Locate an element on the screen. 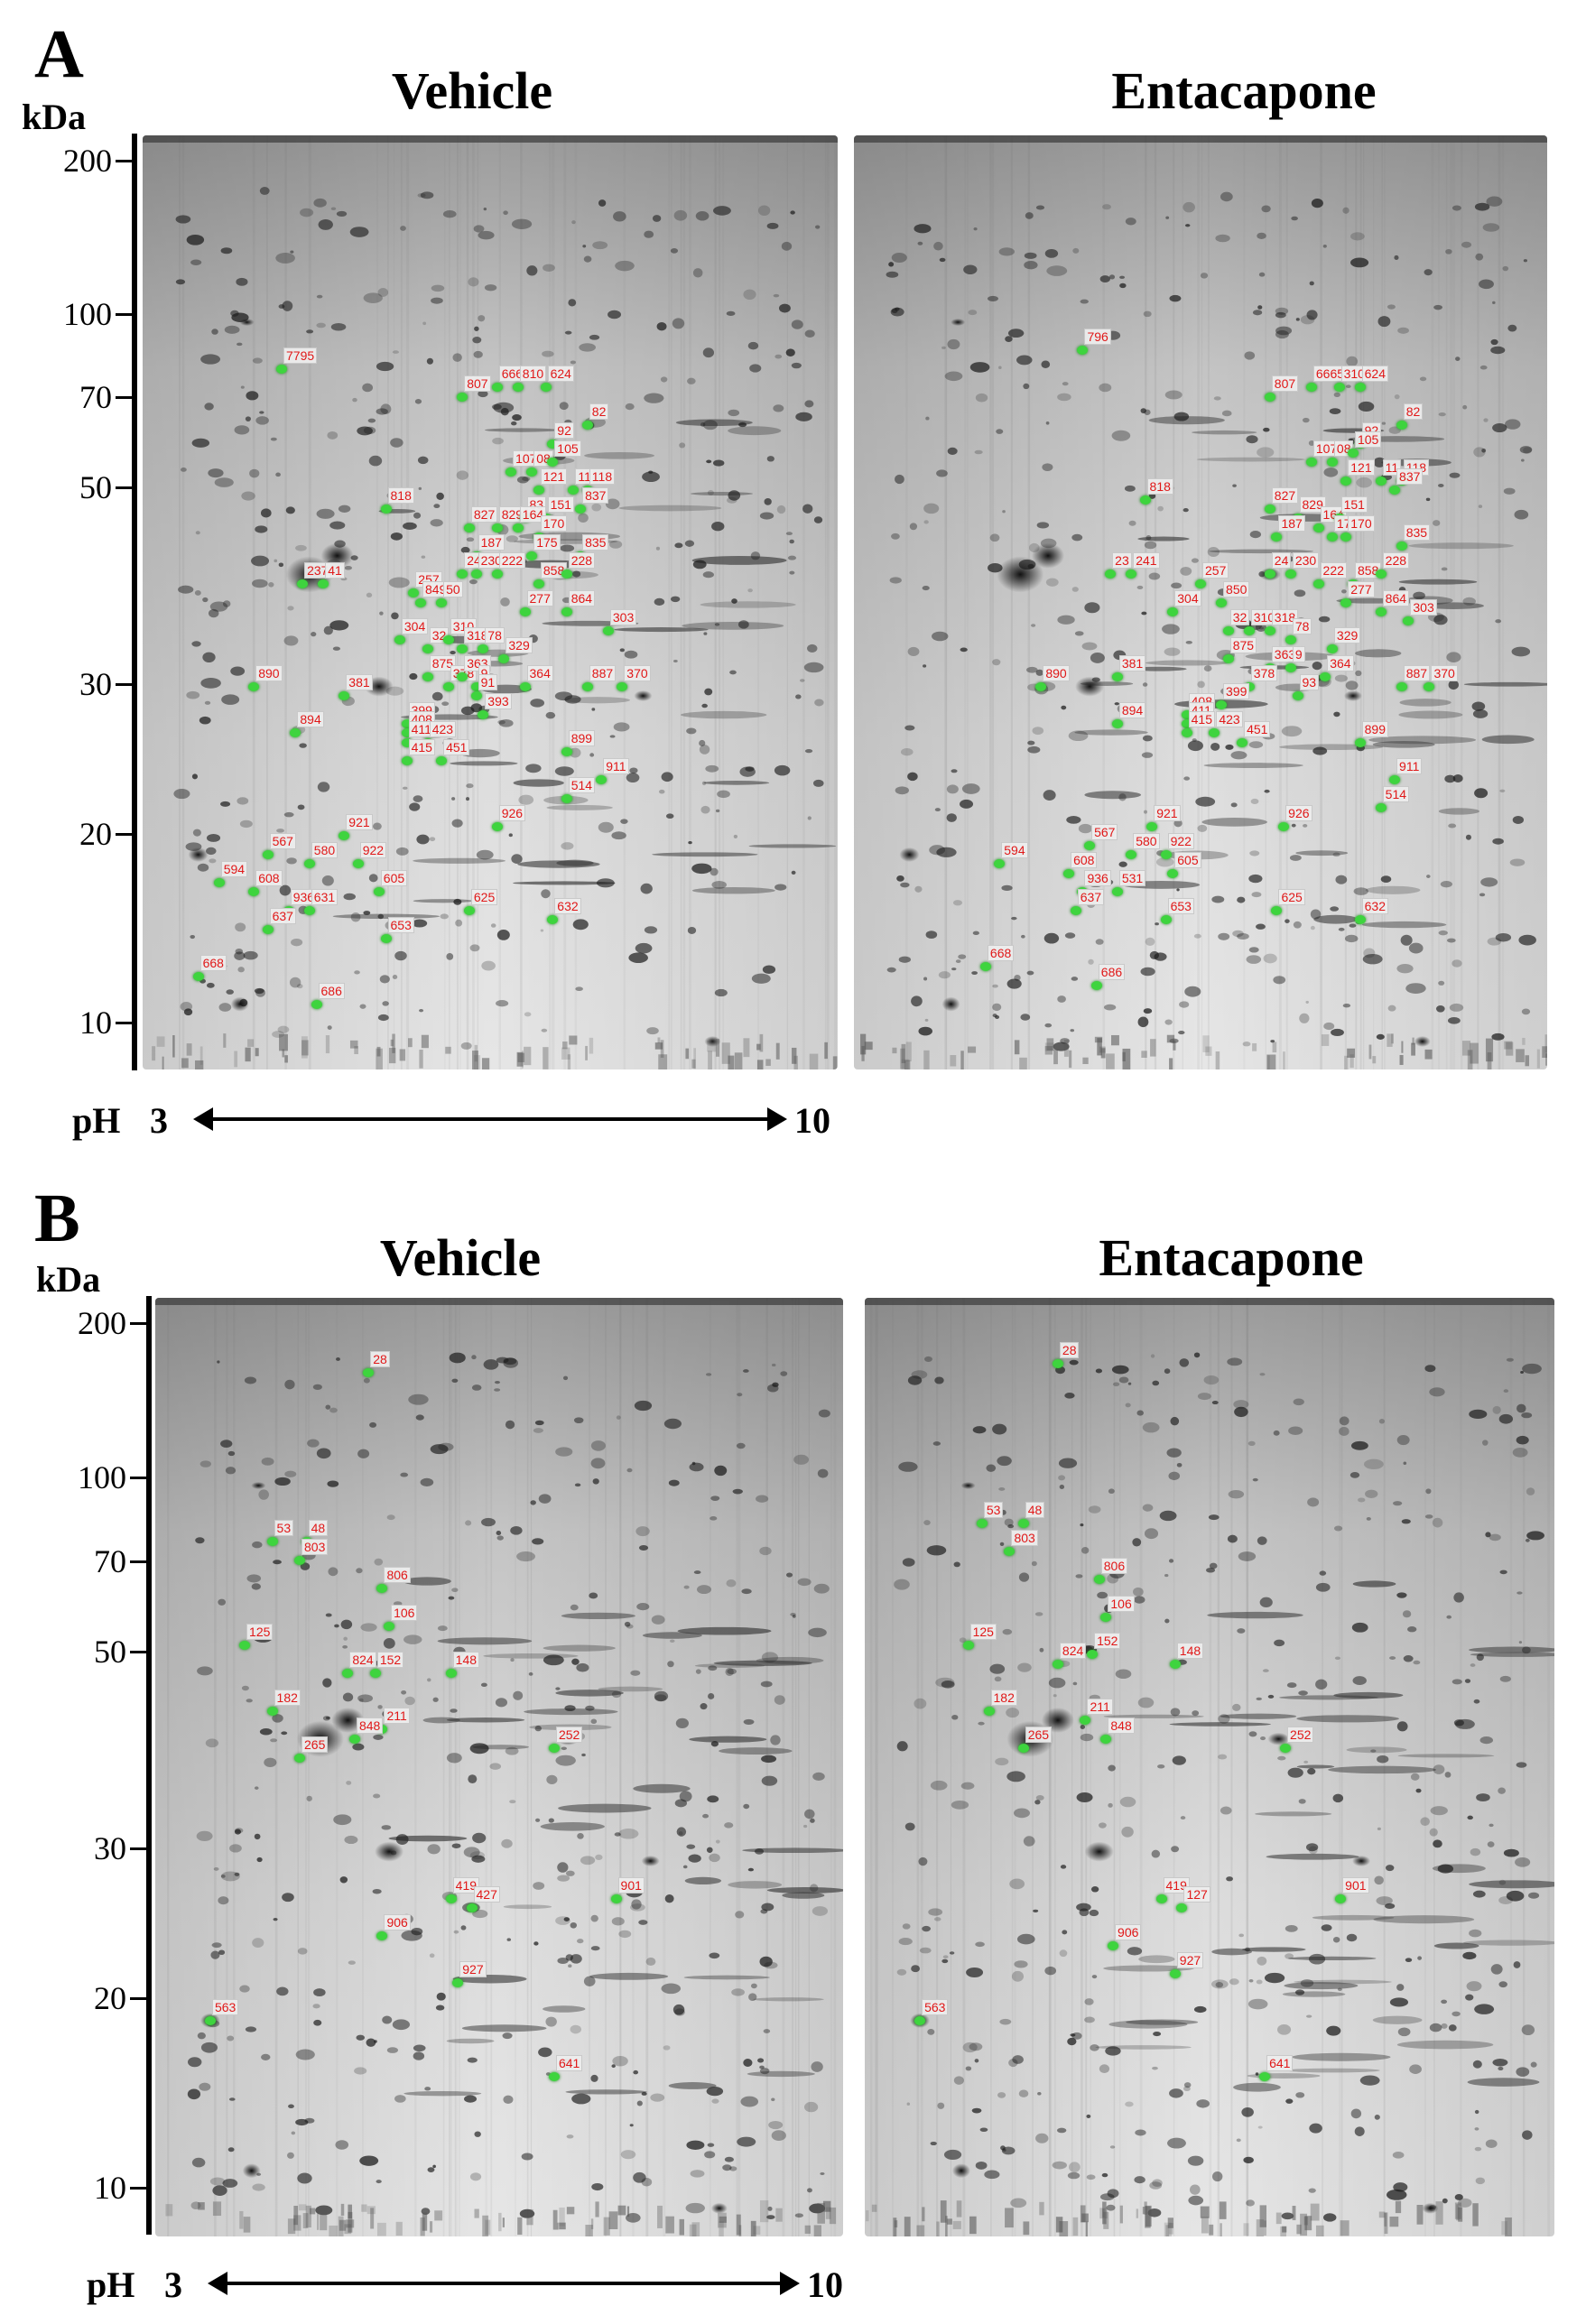 This screenshot has width=1586, height=2324. spot-label: 23 is located at coordinates (1122, 561).